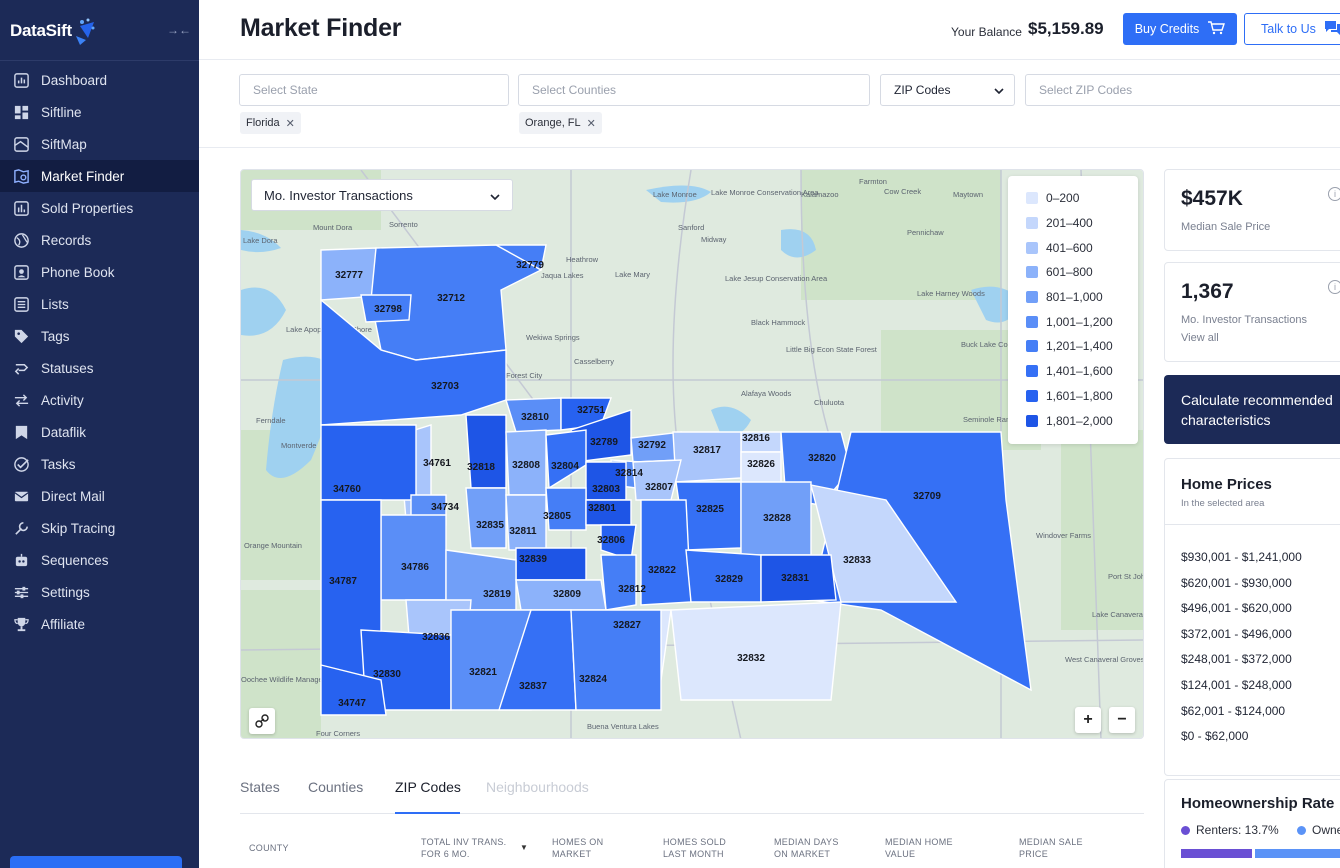 This screenshot has width=1340, height=868. I want to click on calculate-recommended-button: Calculate recommended characteristics, so click(1252, 409).